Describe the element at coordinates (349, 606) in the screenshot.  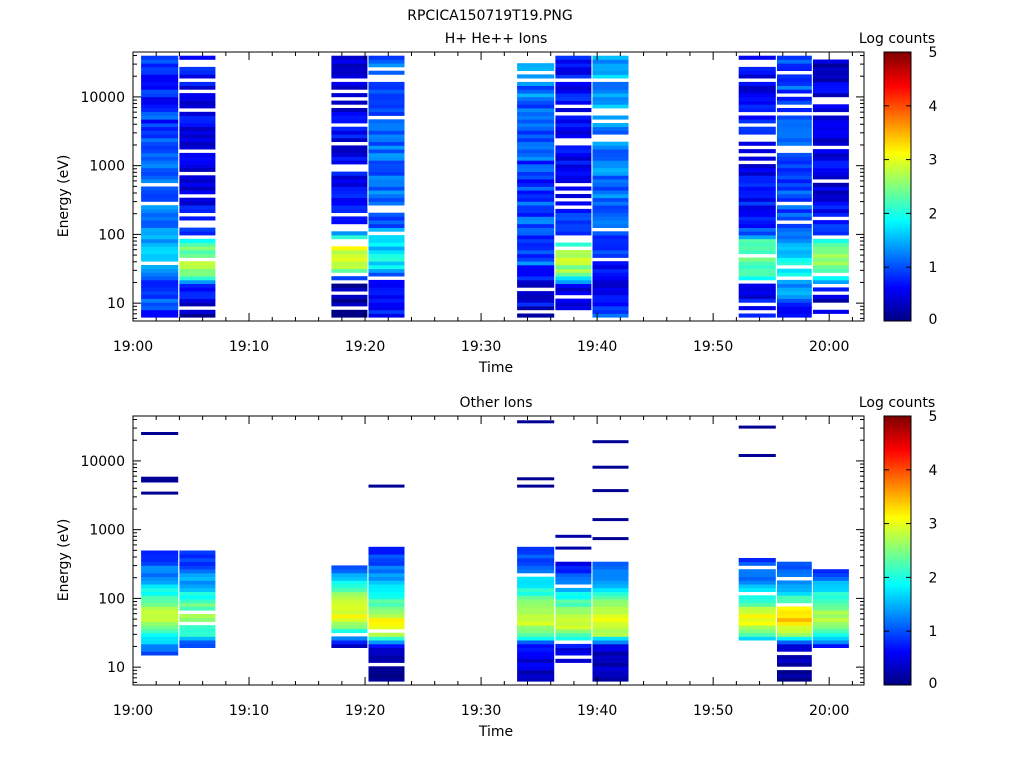
I see `scan-column` at that location.